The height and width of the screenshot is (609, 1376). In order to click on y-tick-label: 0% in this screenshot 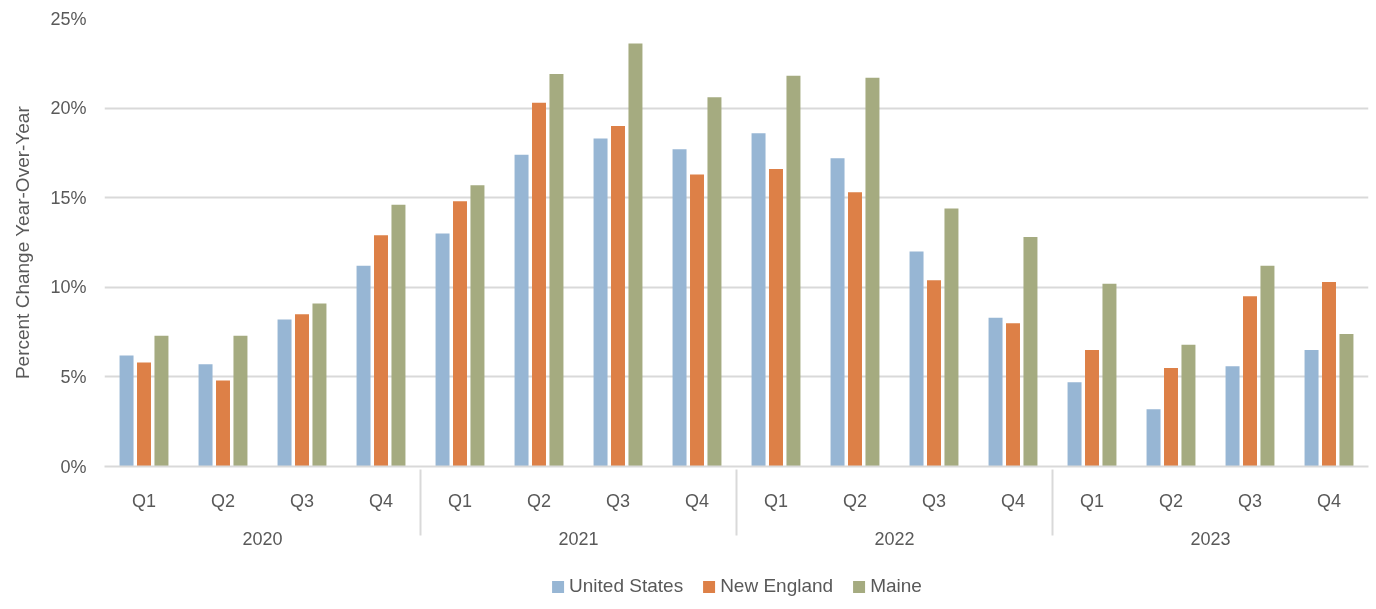, I will do `click(73, 466)`.